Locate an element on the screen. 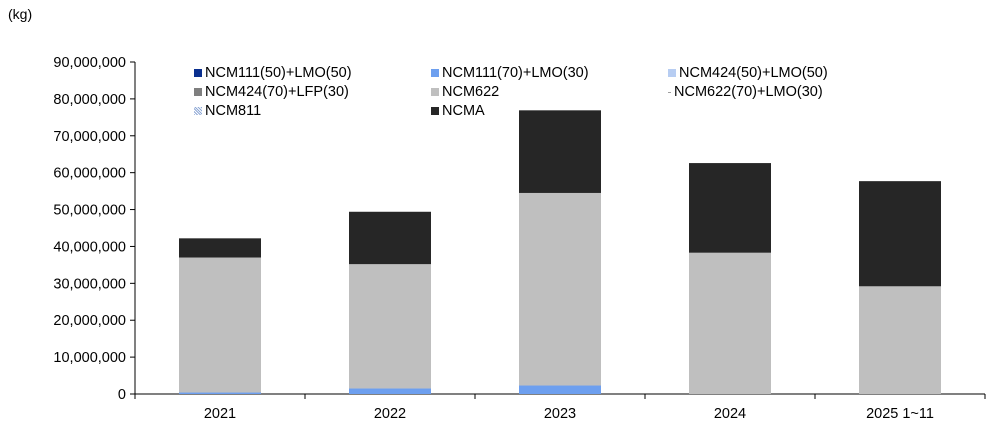  y-tick-label: 60,000,000 is located at coordinates (89, 174).